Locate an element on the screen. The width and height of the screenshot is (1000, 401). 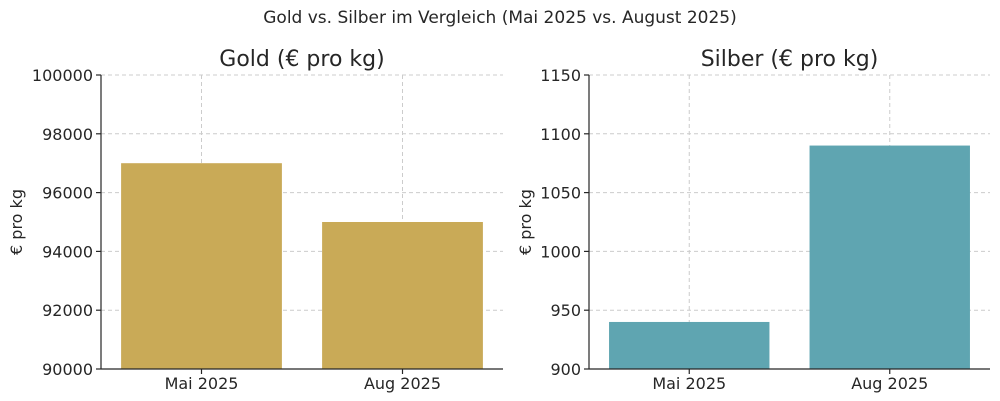
y-tick-label: 1050 is located at coordinates (560, 193).